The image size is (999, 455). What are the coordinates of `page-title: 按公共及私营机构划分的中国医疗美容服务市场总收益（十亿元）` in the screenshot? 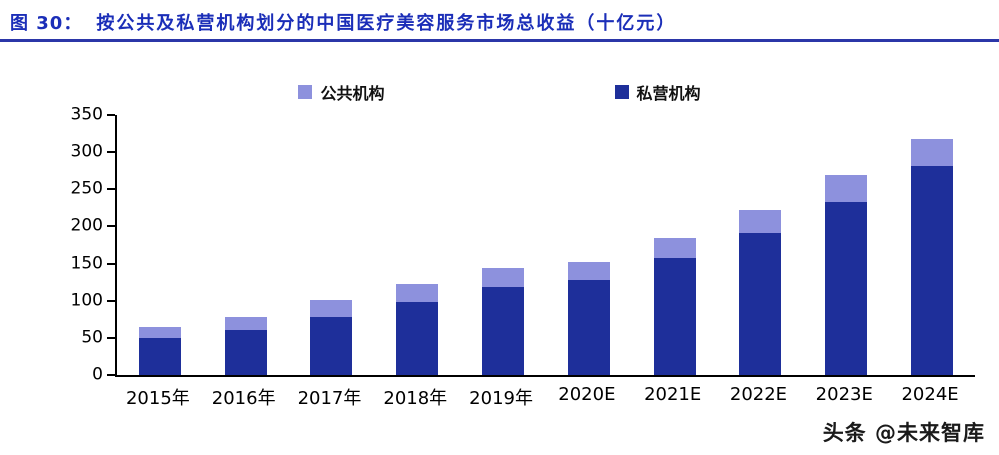 It's located at (386, 23).